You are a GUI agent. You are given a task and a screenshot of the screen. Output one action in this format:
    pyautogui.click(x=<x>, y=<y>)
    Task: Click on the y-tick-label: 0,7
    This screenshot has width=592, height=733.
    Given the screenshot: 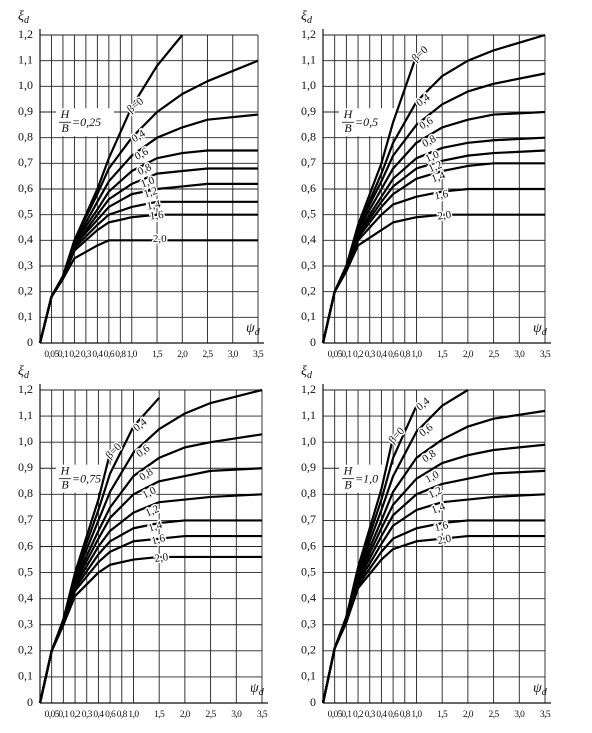 What is the action you would take?
    pyautogui.click(x=25, y=519)
    